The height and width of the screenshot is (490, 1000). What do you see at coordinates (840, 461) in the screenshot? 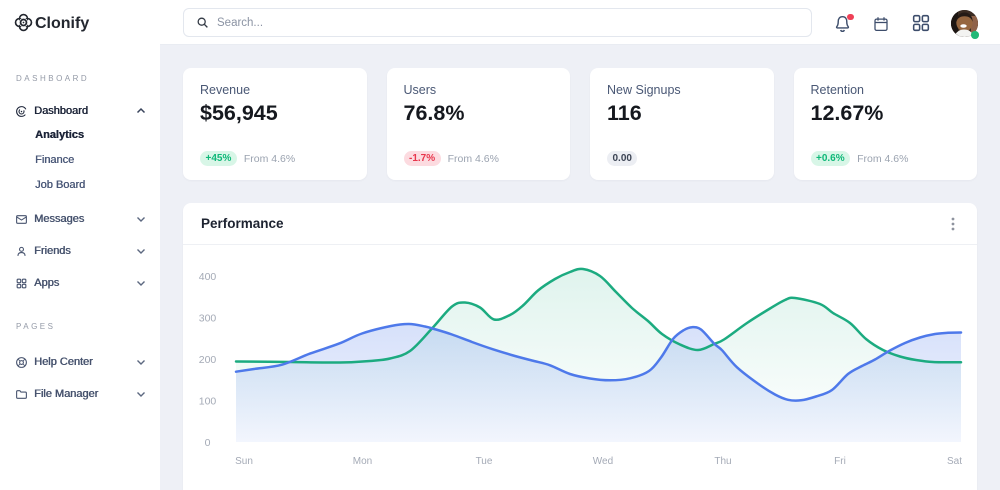
I see `svg-text: Fri` at bounding box center [840, 461].